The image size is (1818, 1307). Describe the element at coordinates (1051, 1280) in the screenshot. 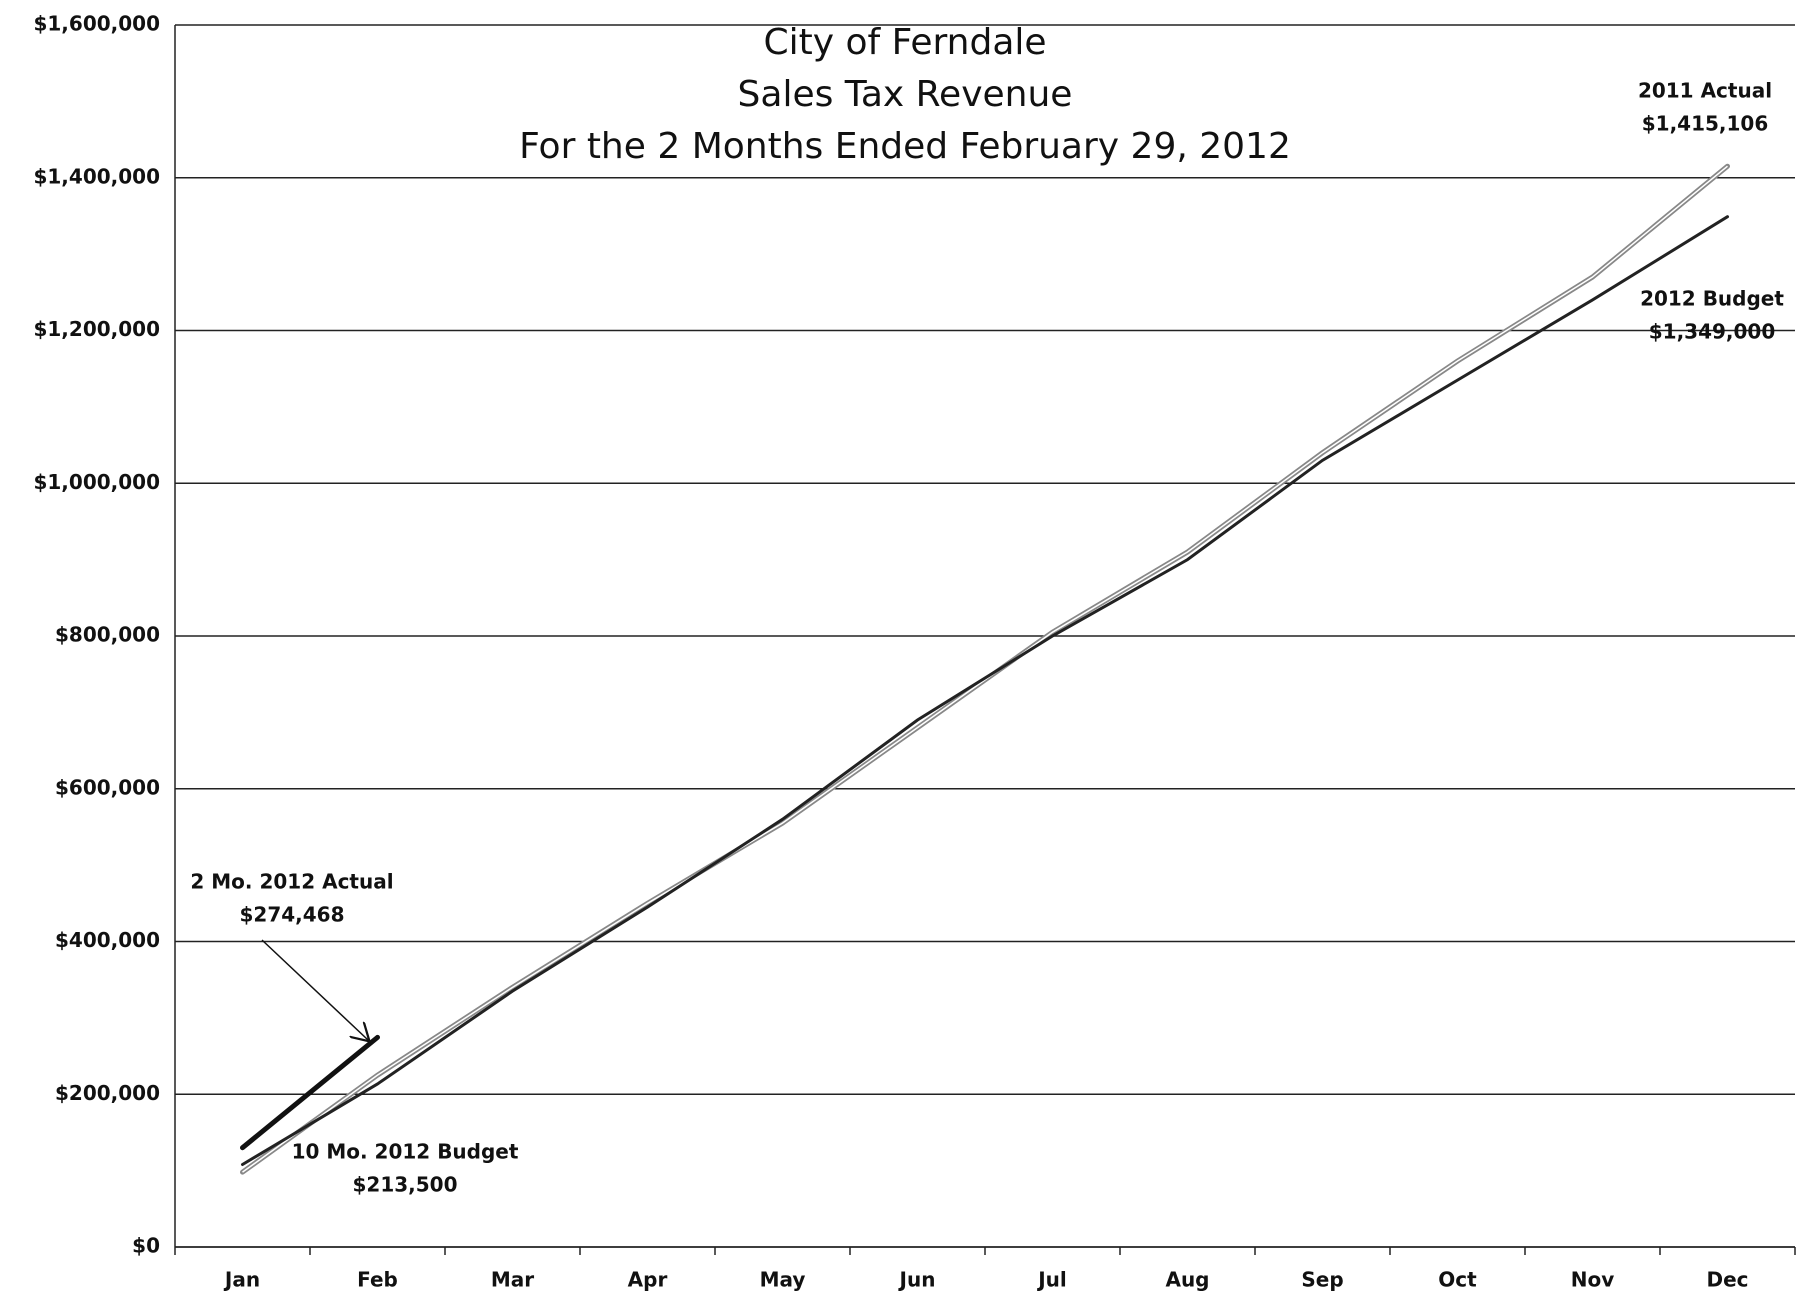

I see `x-tick-label: Jul` at that location.